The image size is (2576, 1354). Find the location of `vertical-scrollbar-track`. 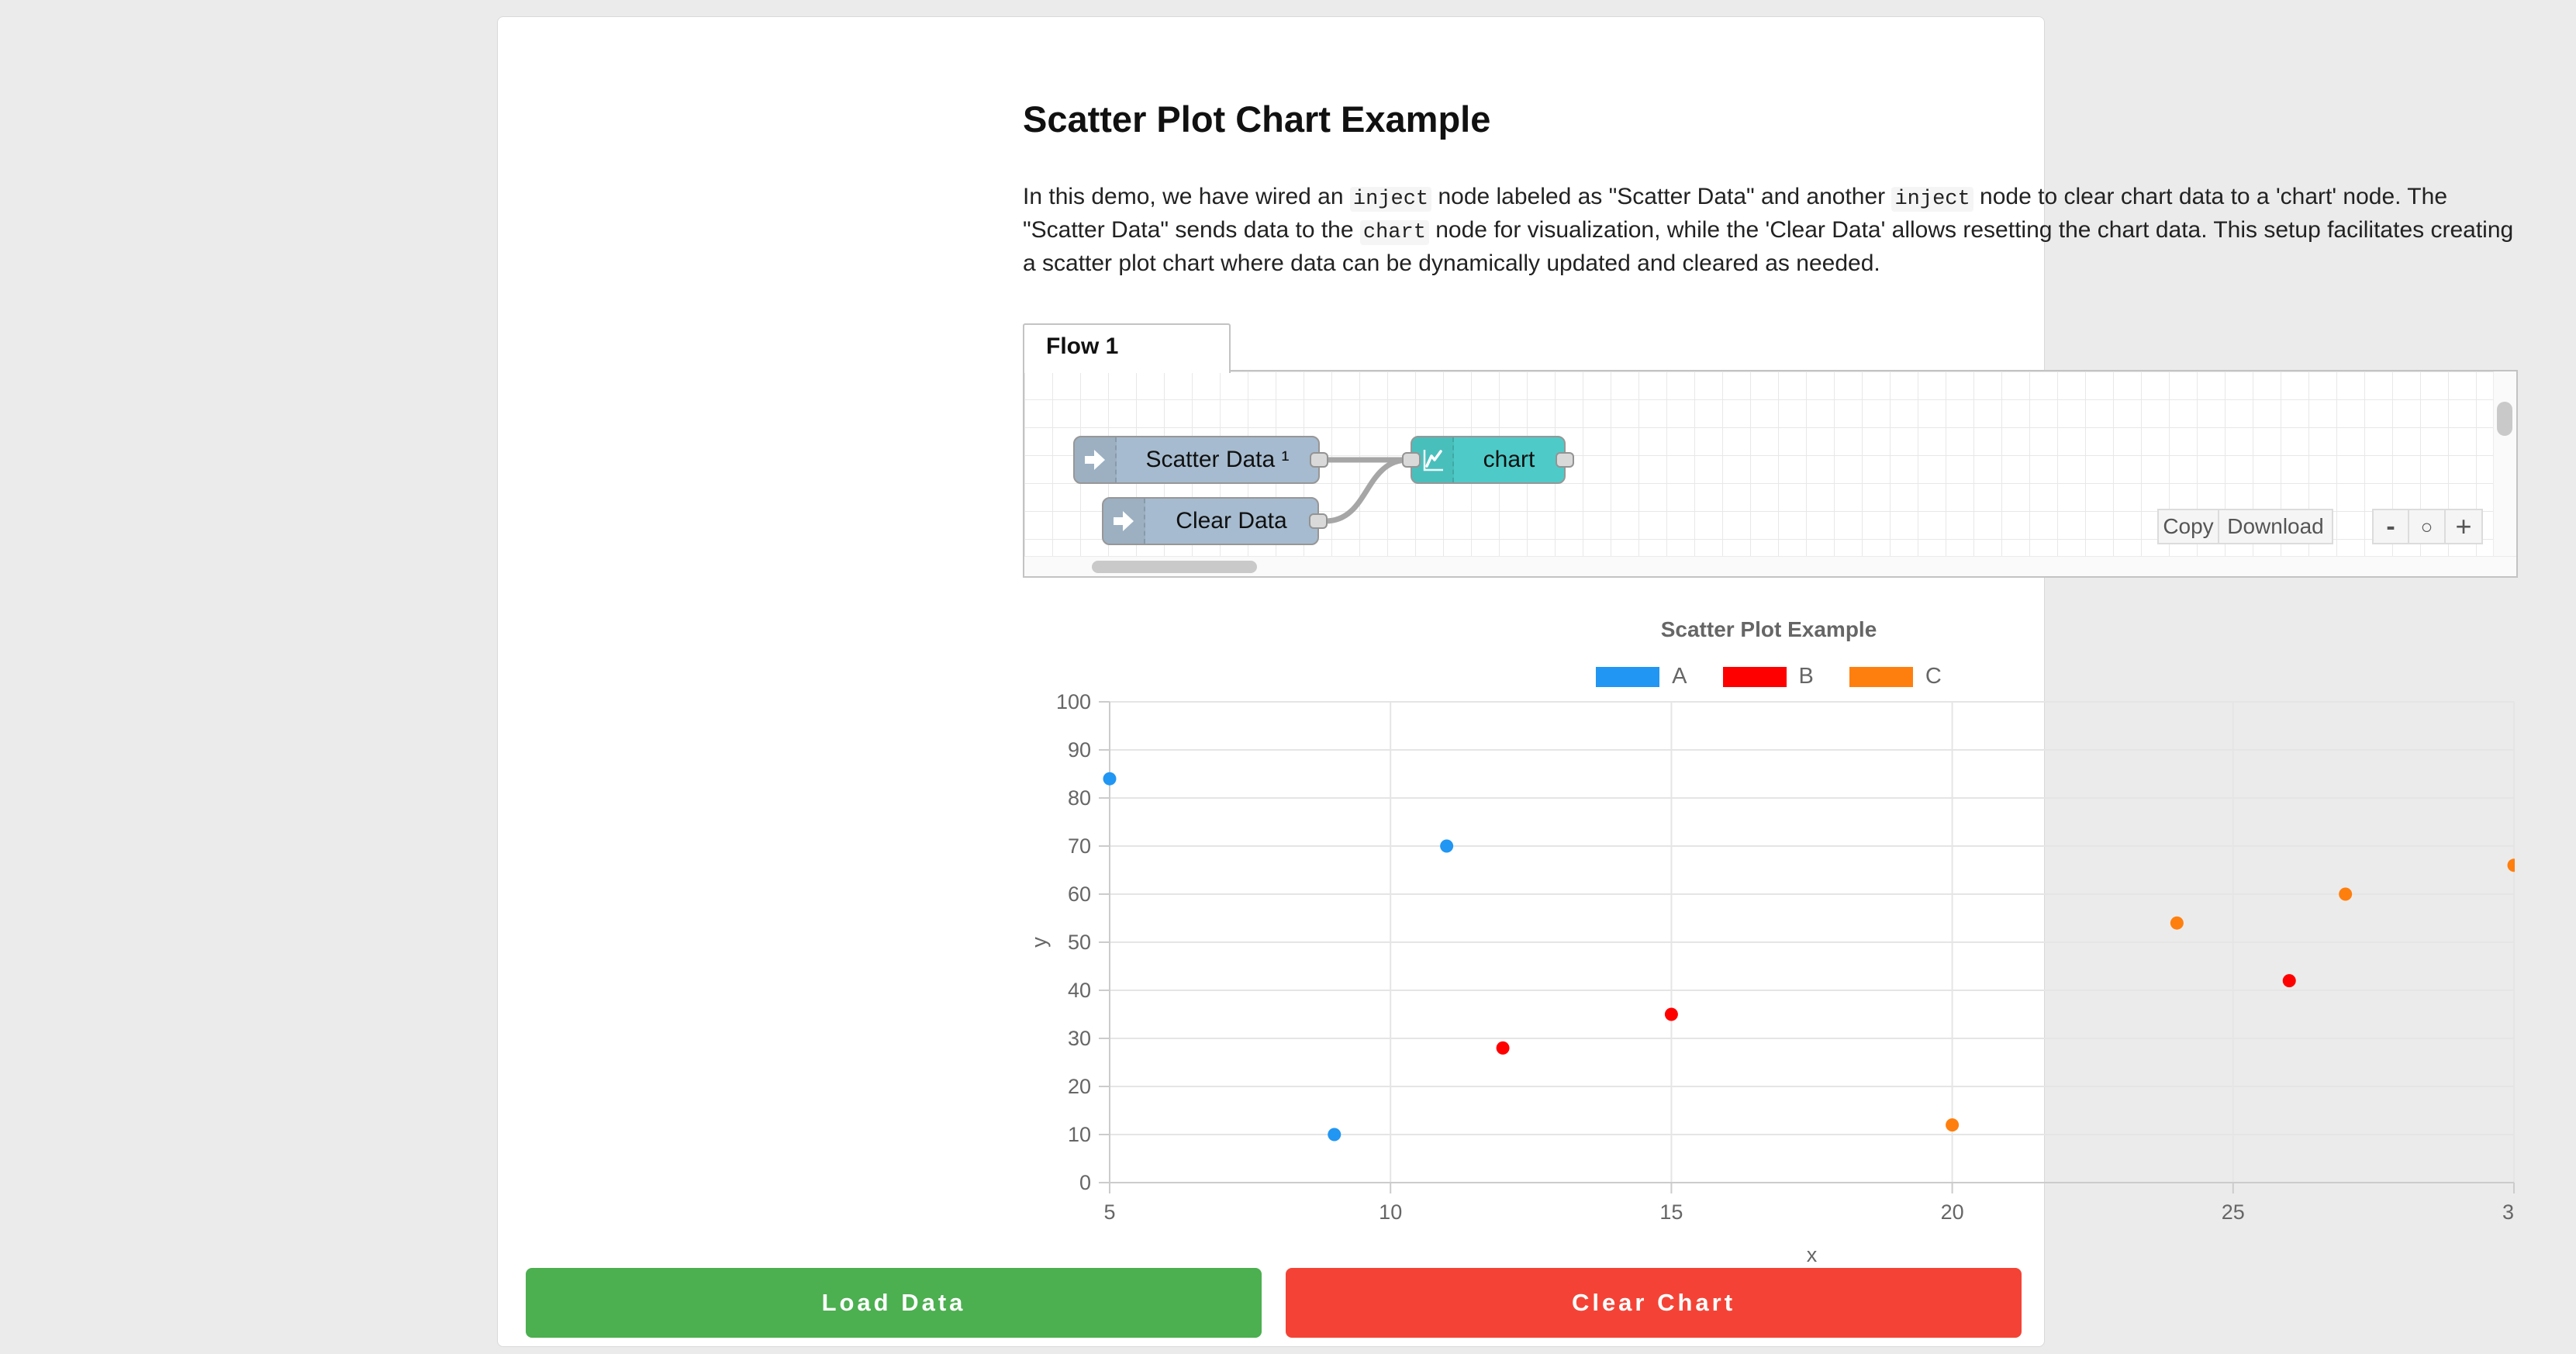

vertical-scrollbar-track is located at coordinates (2504, 464).